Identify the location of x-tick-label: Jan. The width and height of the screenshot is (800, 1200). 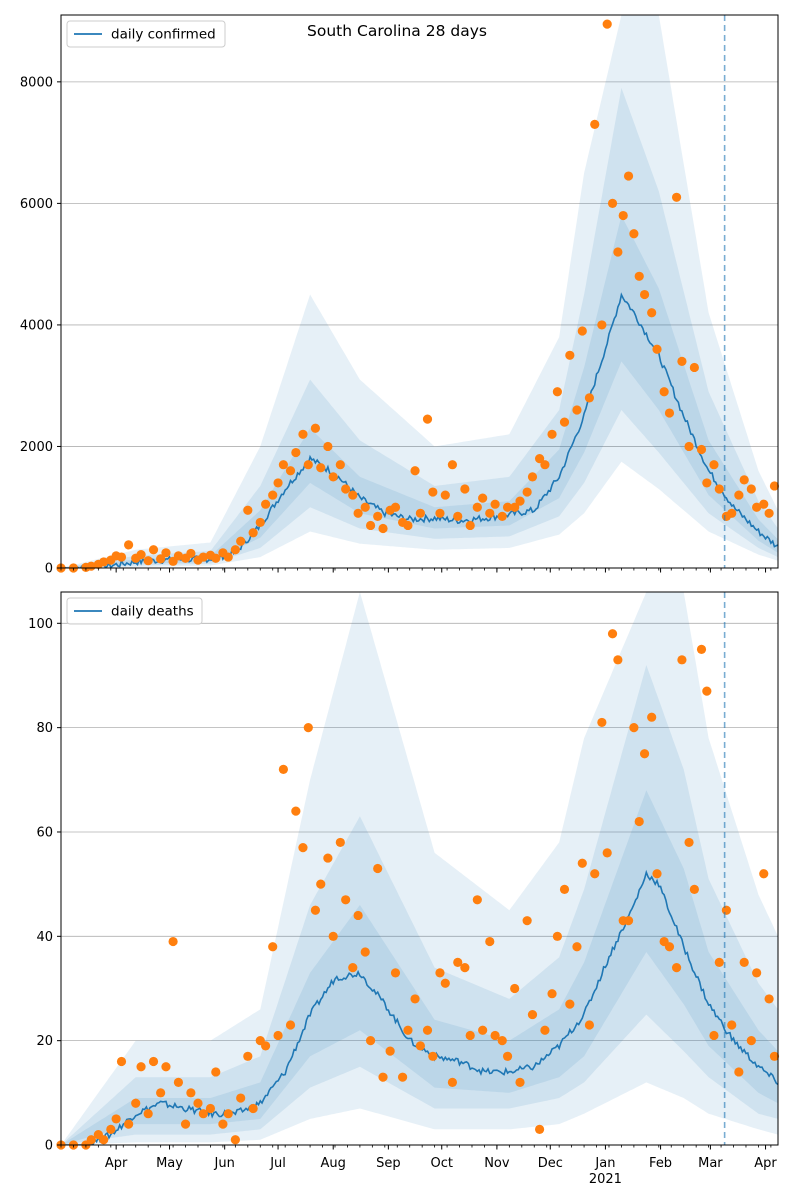
(604, 1163).